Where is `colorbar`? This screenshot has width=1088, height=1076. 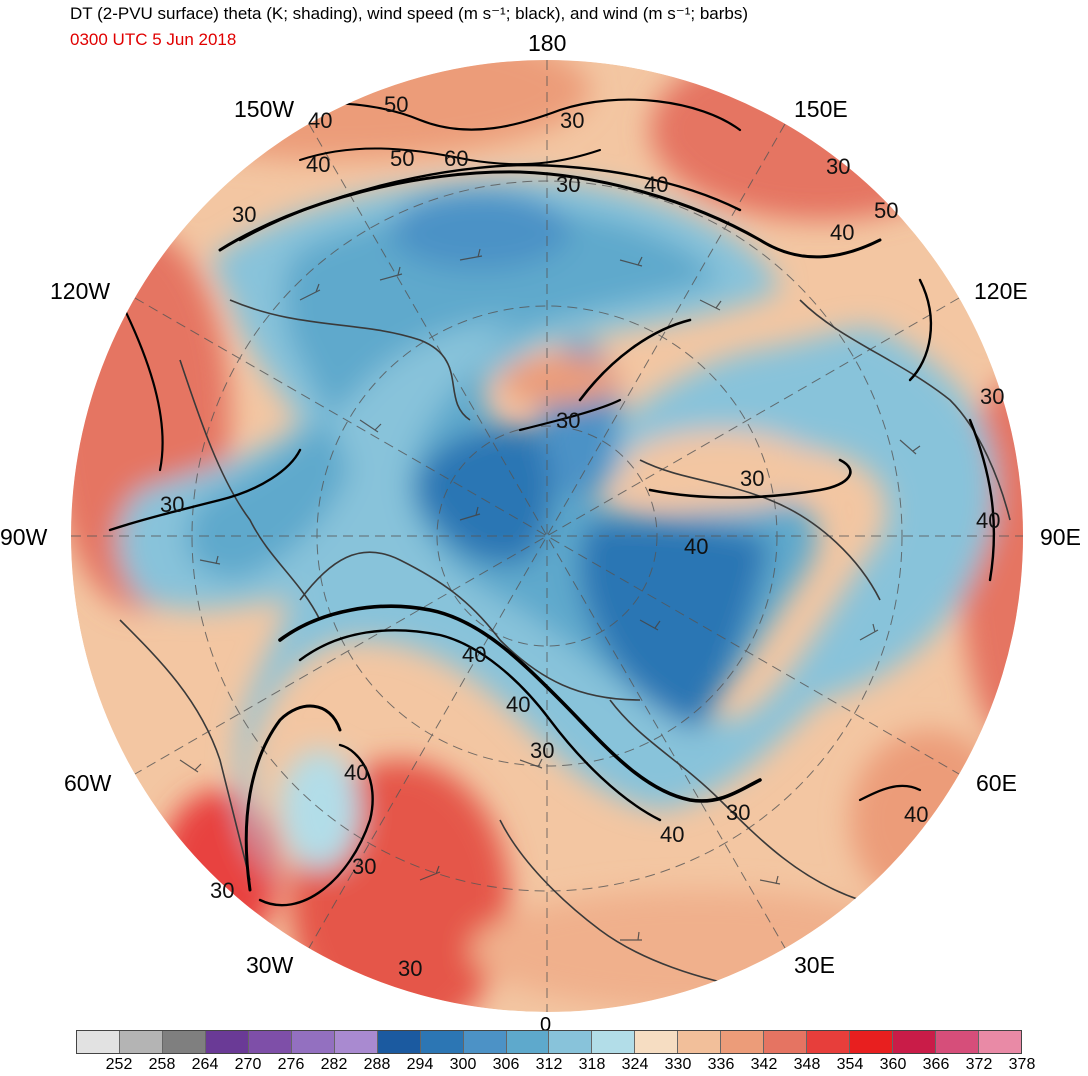 colorbar is located at coordinates (549, 1042).